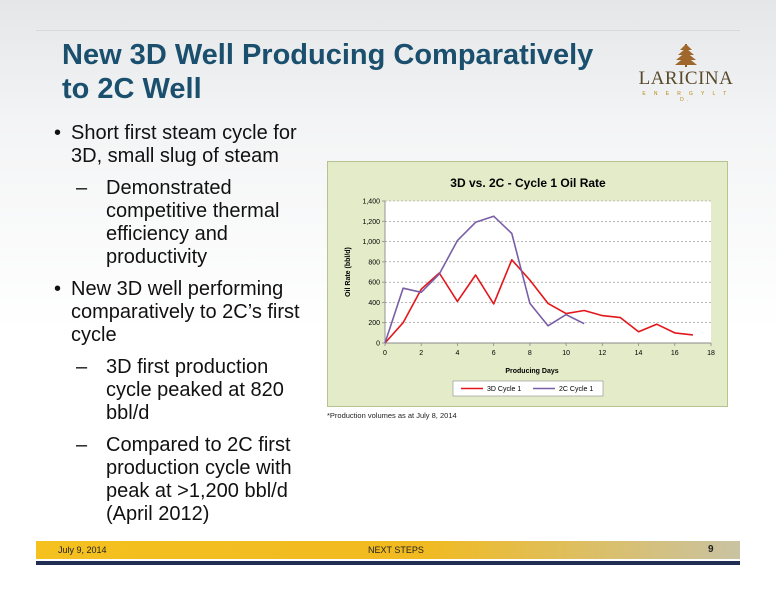 The width and height of the screenshot is (776, 600). What do you see at coordinates (566, 353) in the screenshot?
I see `x-tick-label: 10` at bounding box center [566, 353].